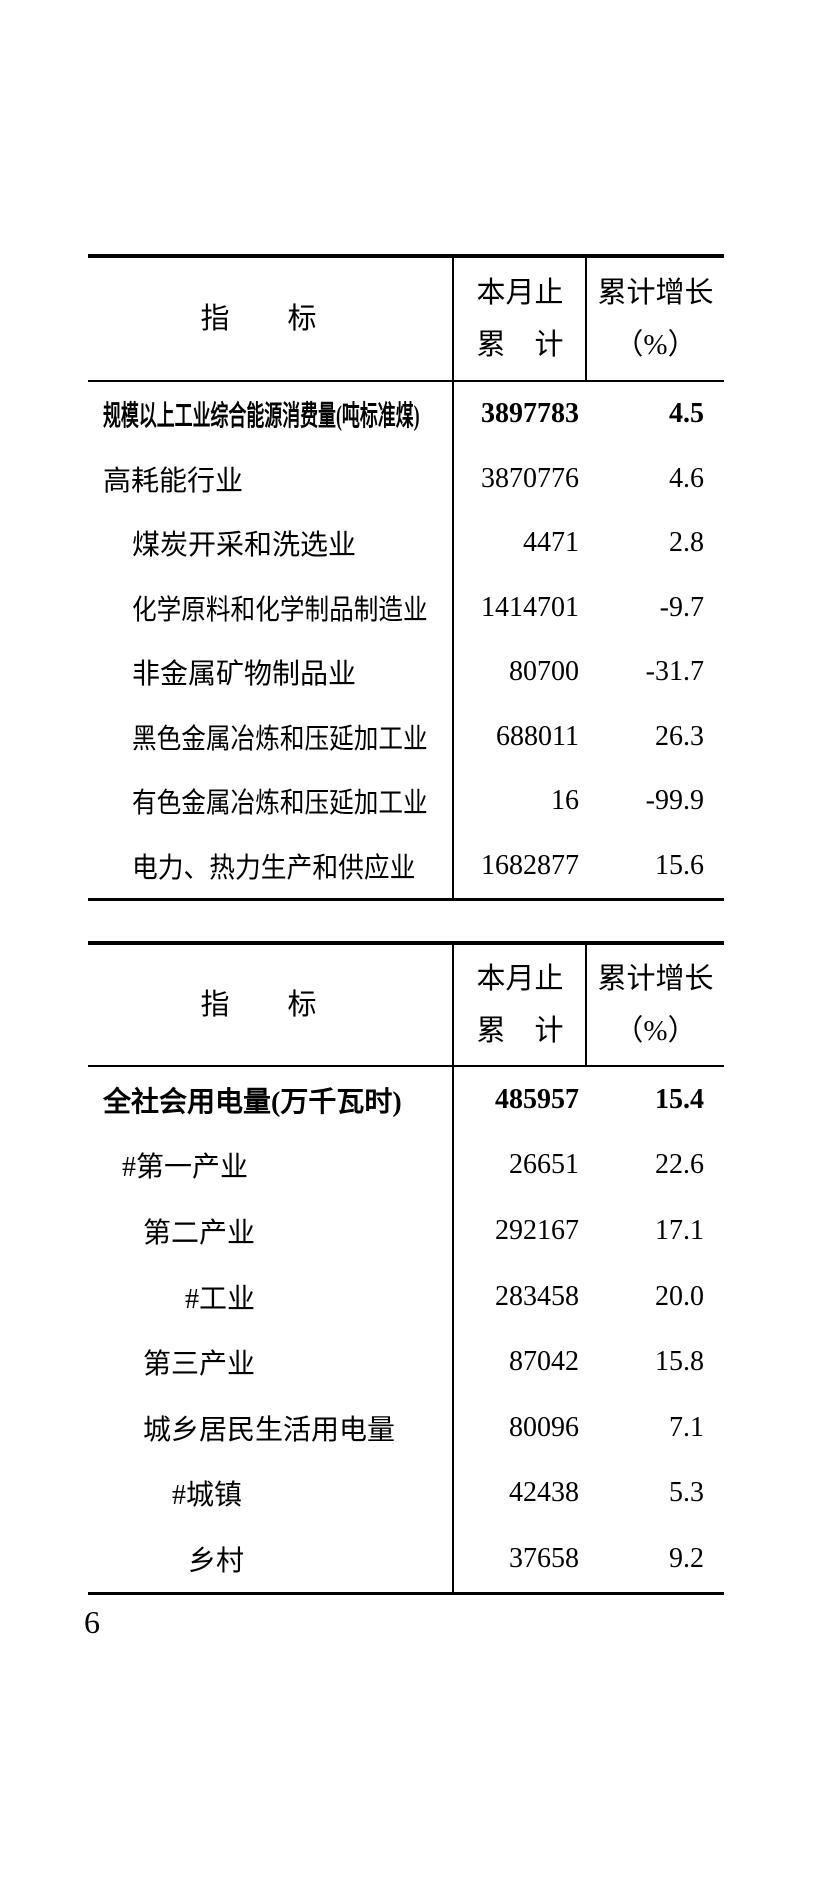 The image size is (819, 1898). What do you see at coordinates (269, 1430) in the screenshot?
I see `row-label: 城乡居民生活用电量` at bounding box center [269, 1430].